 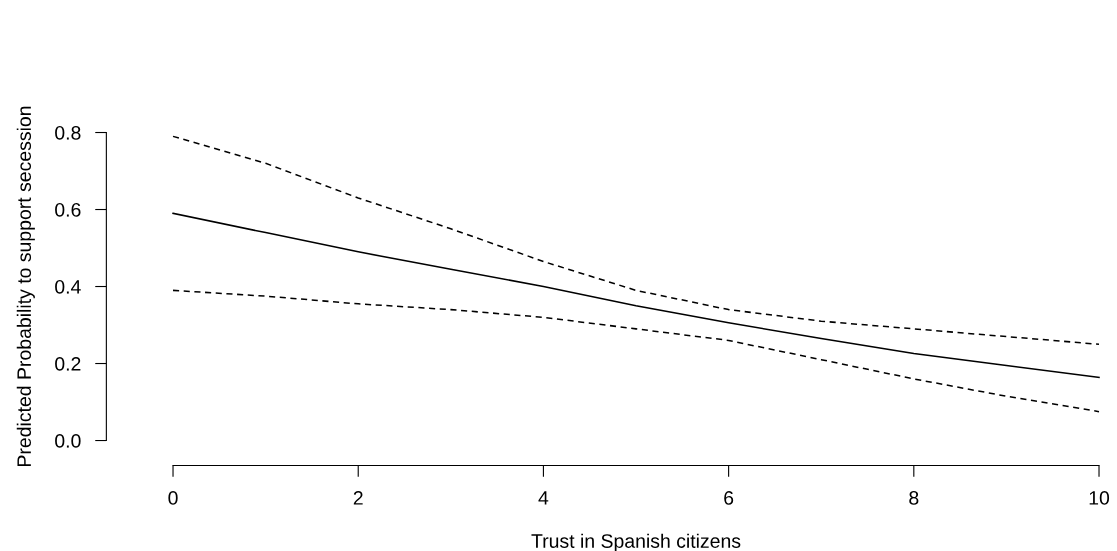 What do you see at coordinates (68, 286) in the screenshot?
I see `y-tick-label: 0.4` at bounding box center [68, 286].